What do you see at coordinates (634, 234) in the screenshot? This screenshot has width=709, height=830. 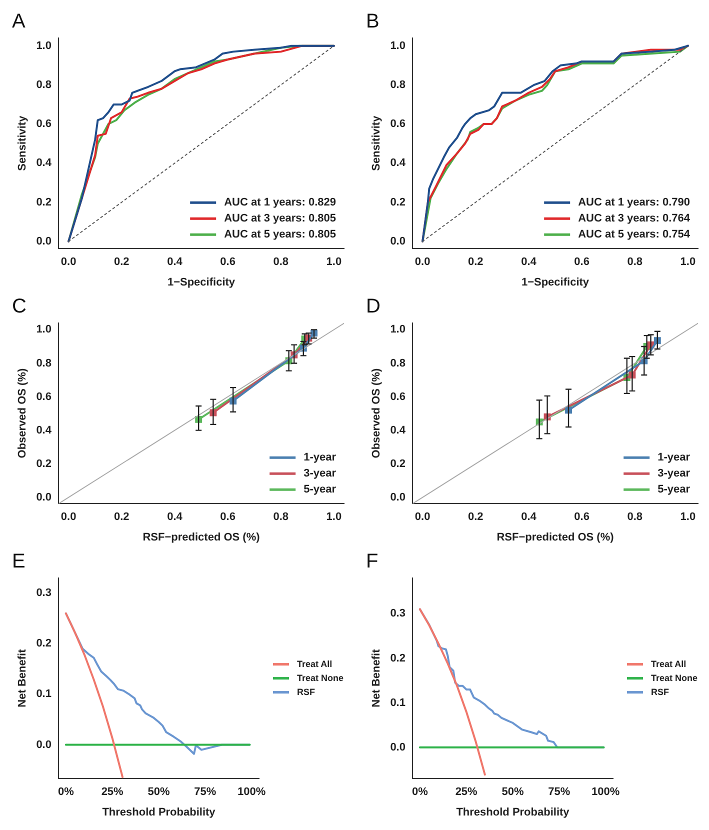 I see `legend-label: AUC at 5 years: 0.754` at bounding box center [634, 234].